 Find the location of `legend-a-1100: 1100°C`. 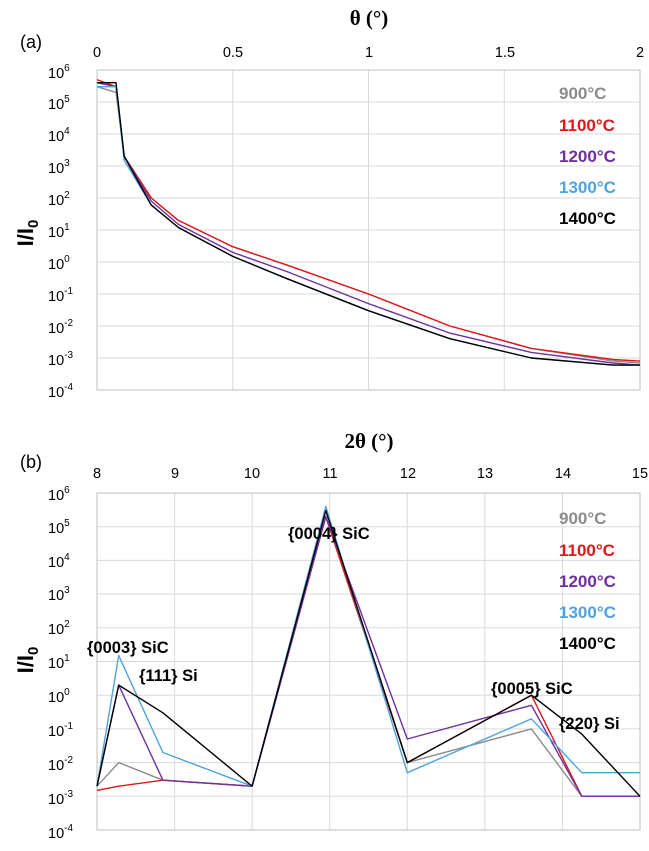

legend-a-1100: 1100°C is located at coordinates (587, 125).